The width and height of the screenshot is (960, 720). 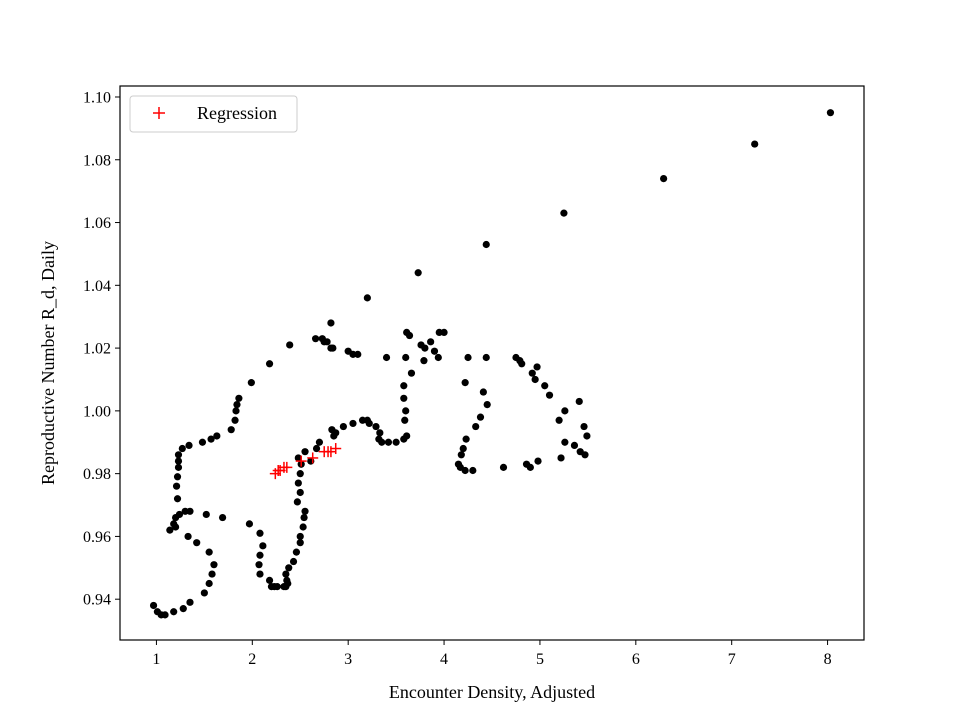 What do you see at coordinates (540, 659) in the screenshot?
I see `x-tick-label: 5` at bounding box center [540, 659].